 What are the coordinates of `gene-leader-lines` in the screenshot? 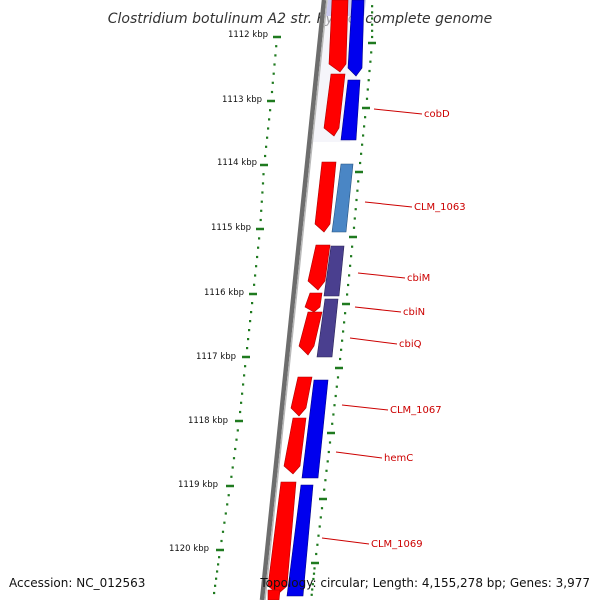 It's located at (372, 326).